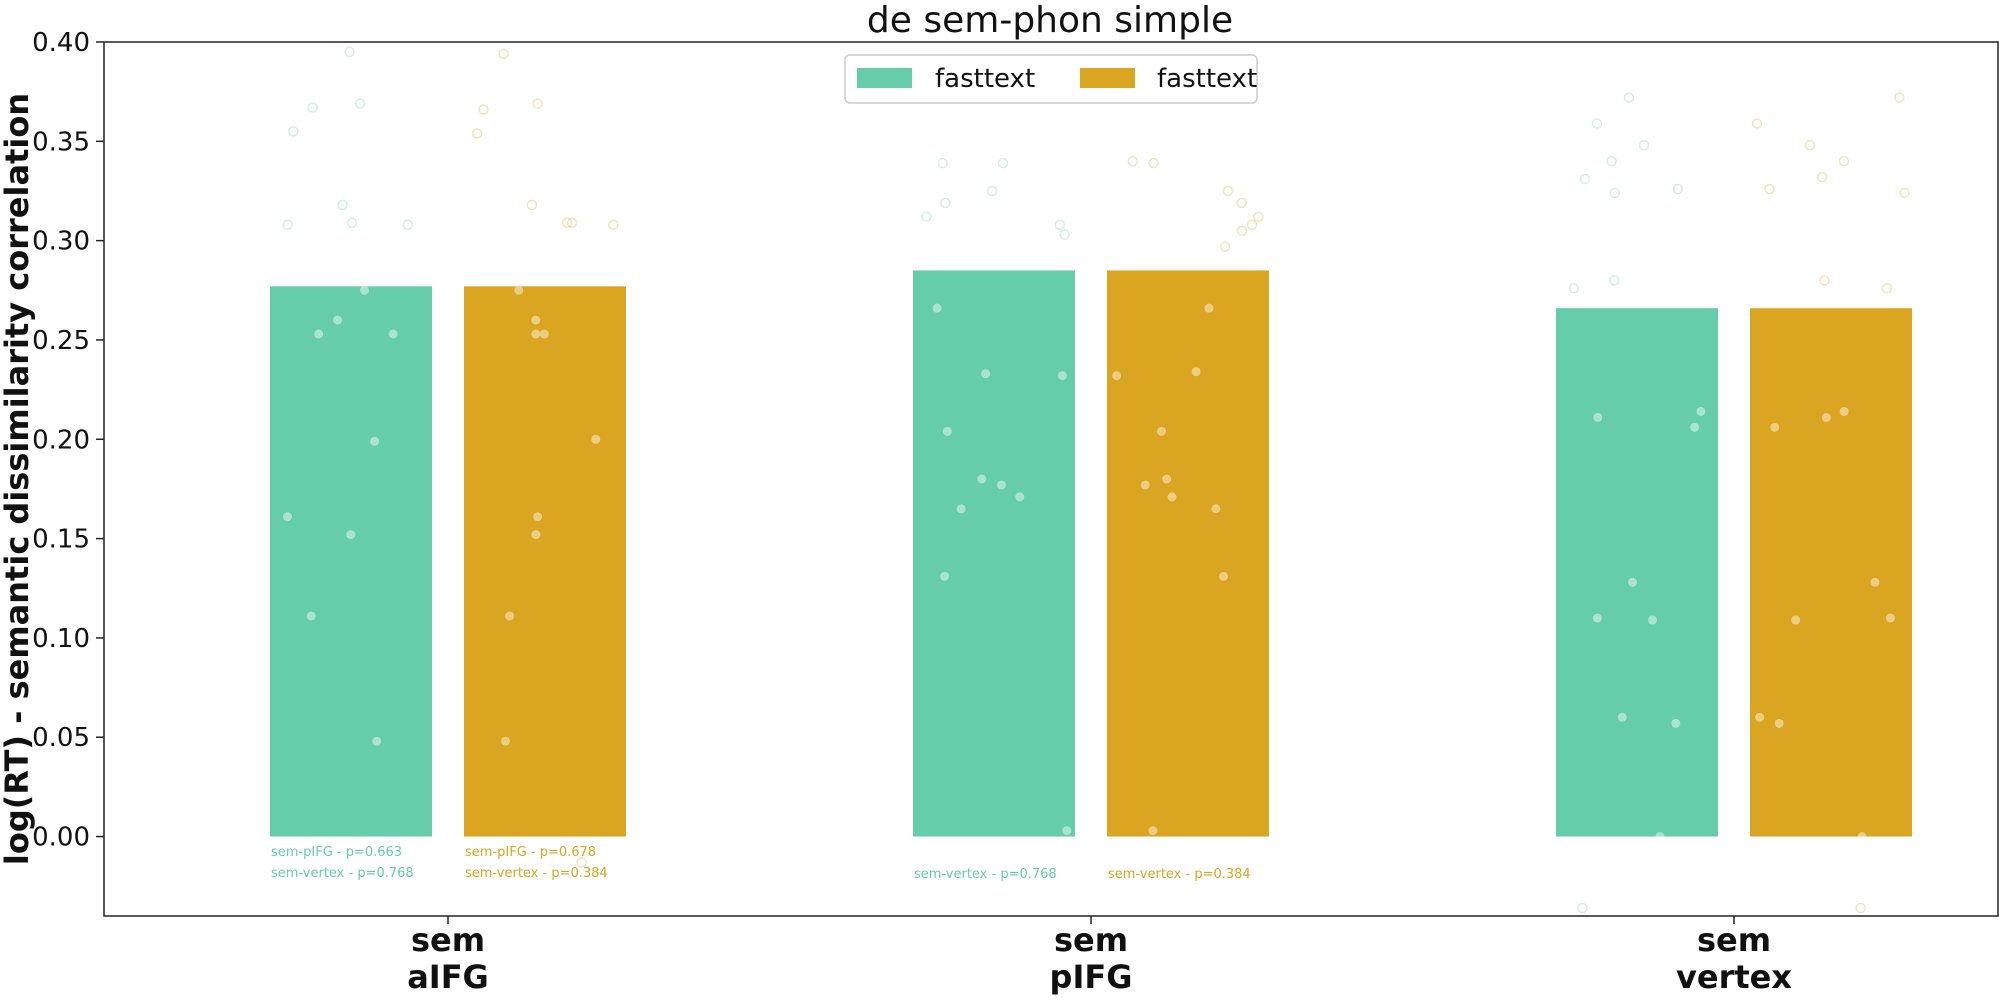  What do you see at coordinates (342, 873) in the screenshot?
I see `p-value-annotation: sem-vertex - p=0.768` at bounding box center [342, 873].